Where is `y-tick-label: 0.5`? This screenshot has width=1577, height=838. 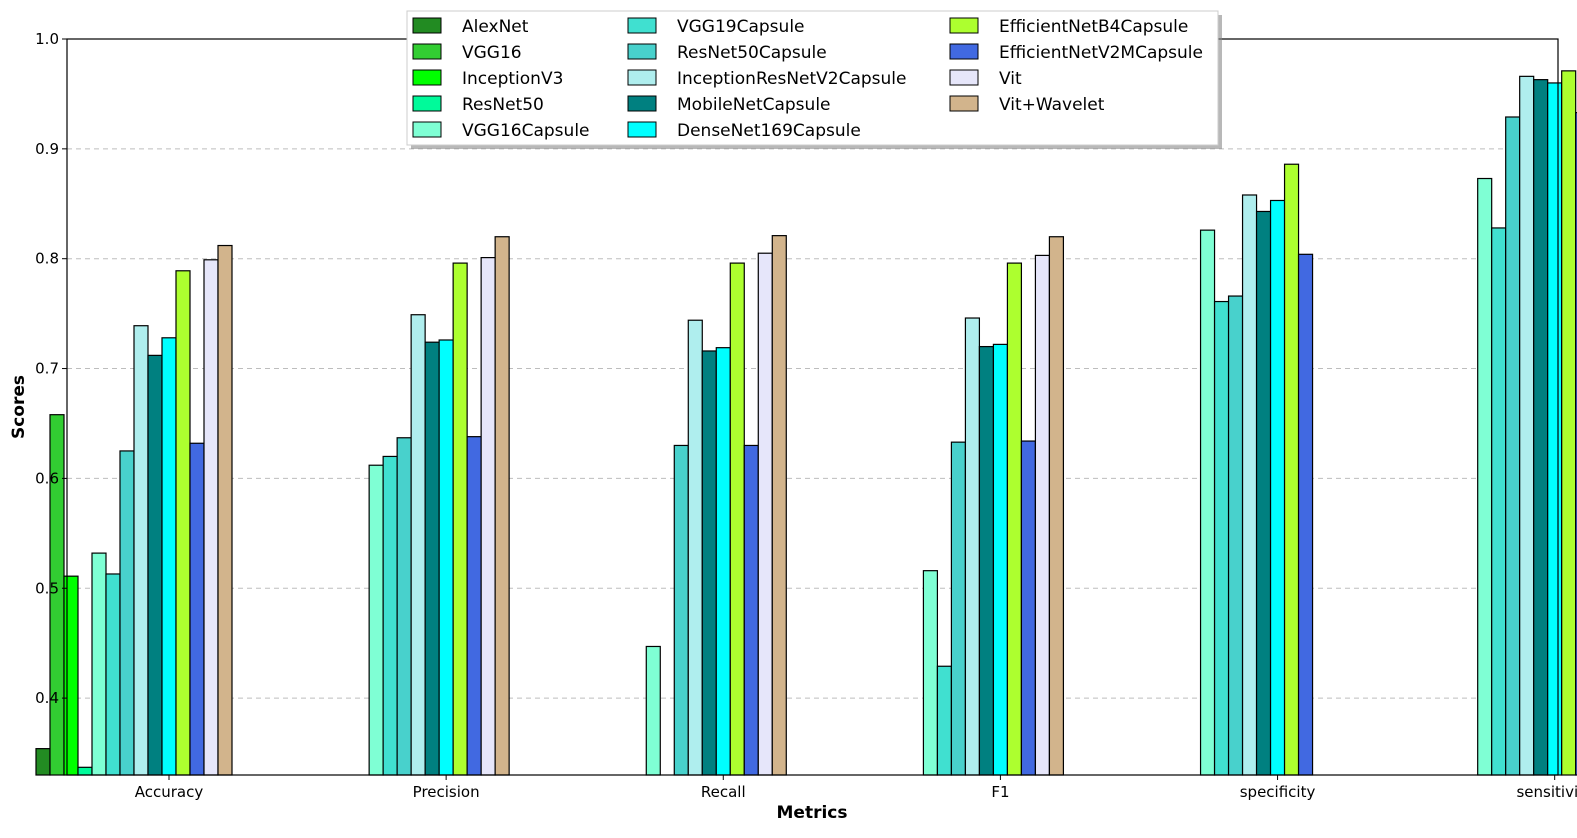
y-tick-label: 0.5 is located at coordinates (47, 588).